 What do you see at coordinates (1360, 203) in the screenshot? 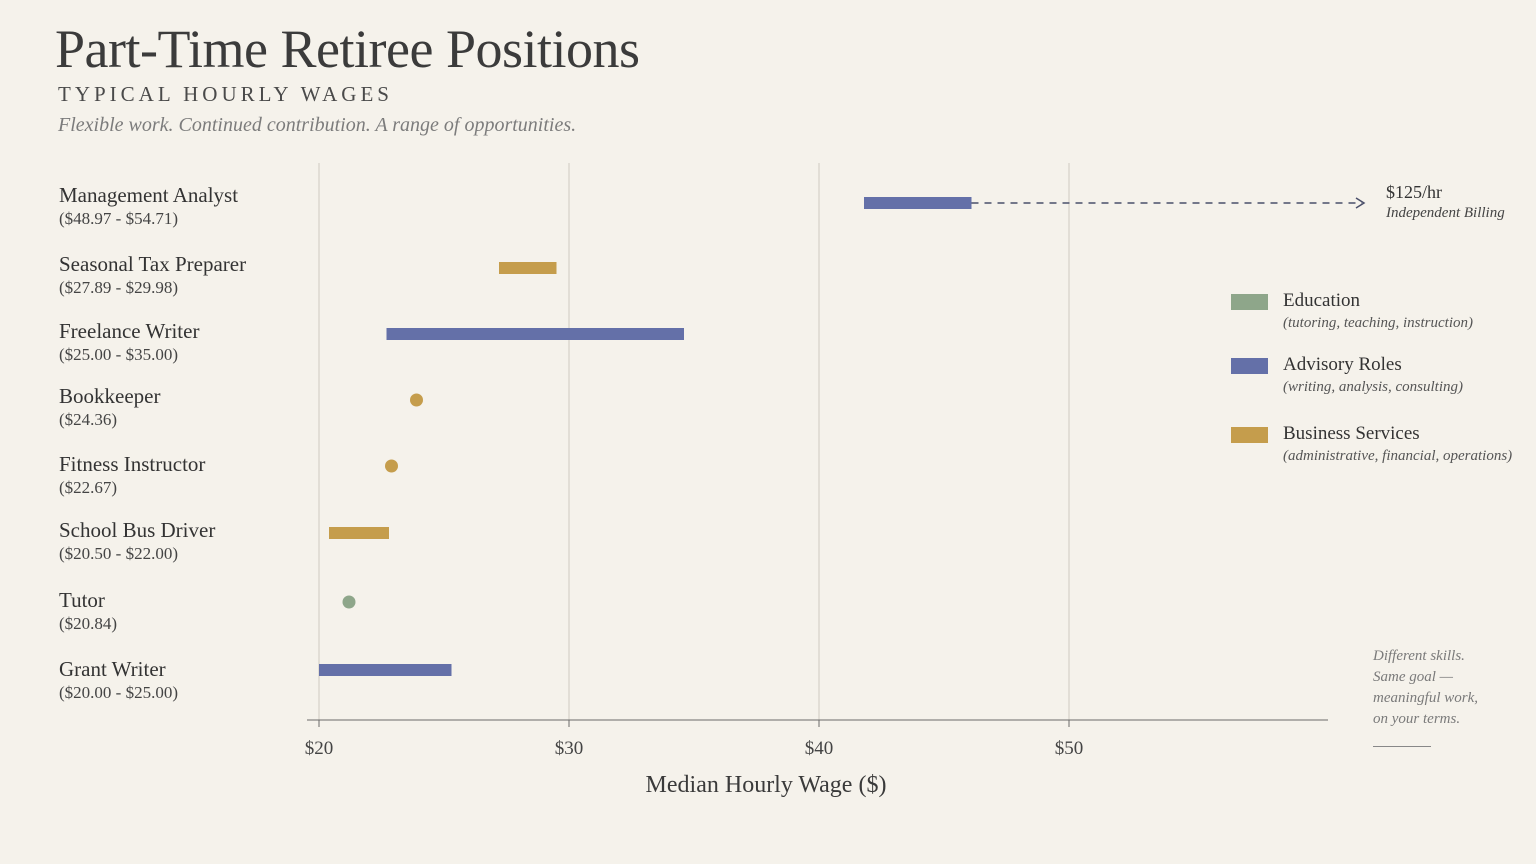
I see `arrow-icon` at bounding box center [1360, 203].